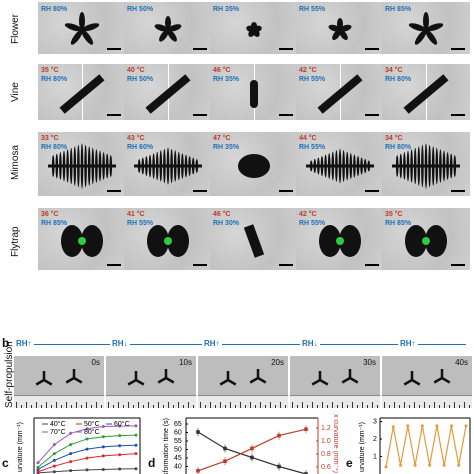 The width and height of the screenshot is (474, 474). Describe the element at coordinates (326, 428) in the screenshot. I see `tick-label: 1.2` at that location.